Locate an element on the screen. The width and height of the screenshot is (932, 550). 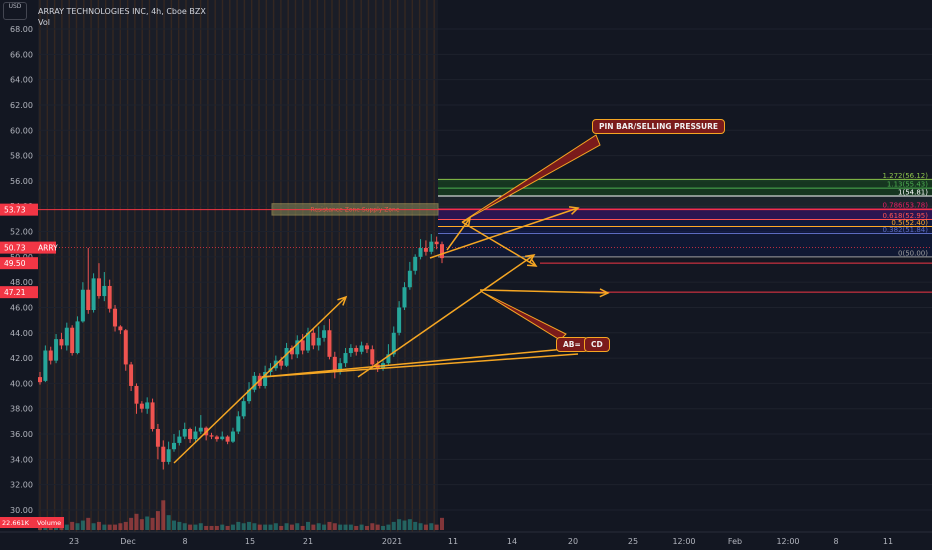
time-axis: 23 Dec 8 15 21 2021 11 14 20 25 12:00 Feb 12:00 8 11 is located at coordinates (466, 540).